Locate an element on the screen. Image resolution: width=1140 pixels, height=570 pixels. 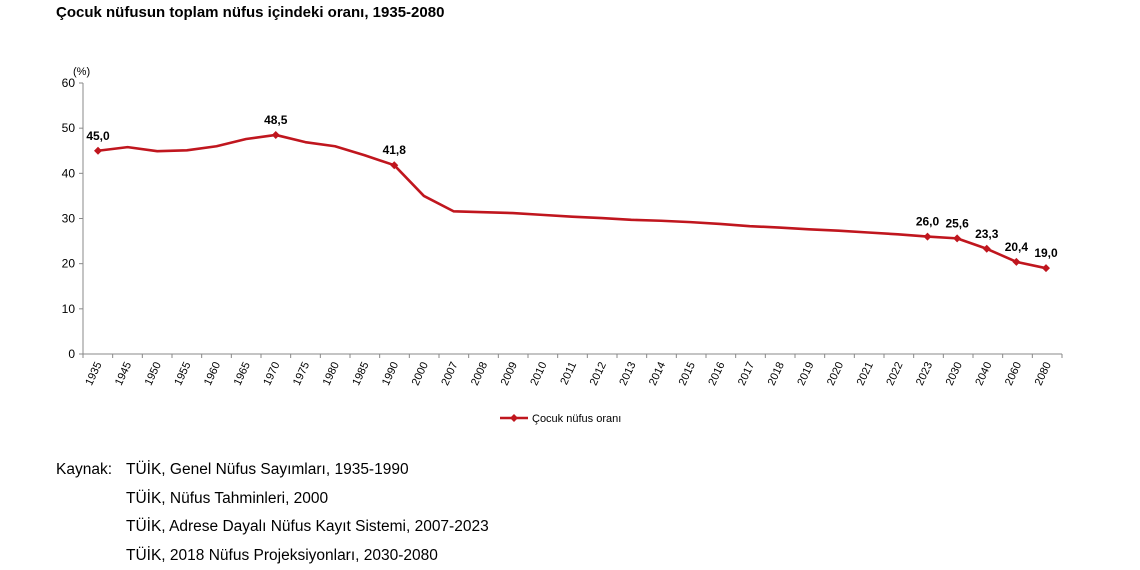
x-tick-label: 2017 is located at coordinates (746, 373).